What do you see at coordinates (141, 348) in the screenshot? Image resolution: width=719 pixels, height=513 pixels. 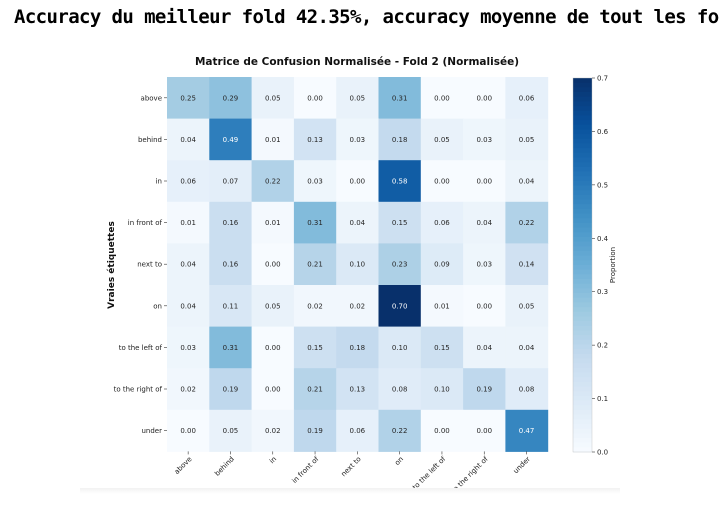 I see `y-tick-label: to the left of` at bounding box center [141, 348].